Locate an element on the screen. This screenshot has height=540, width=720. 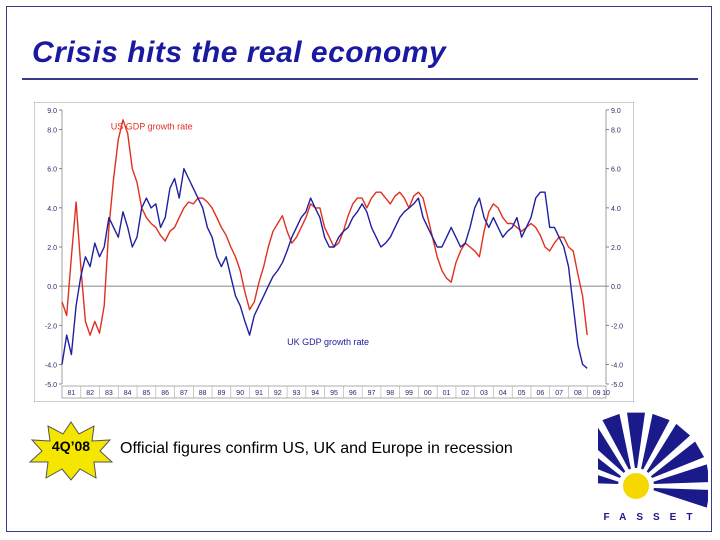
y-tick-label-left: -4.0 is located at coordinates (51, 365).